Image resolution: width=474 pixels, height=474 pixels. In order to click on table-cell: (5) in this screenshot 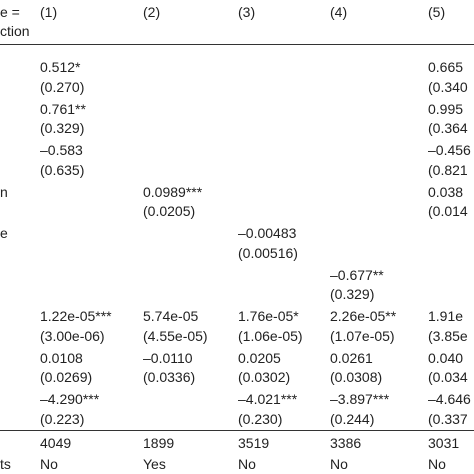, I will do `click(437, 12)`.